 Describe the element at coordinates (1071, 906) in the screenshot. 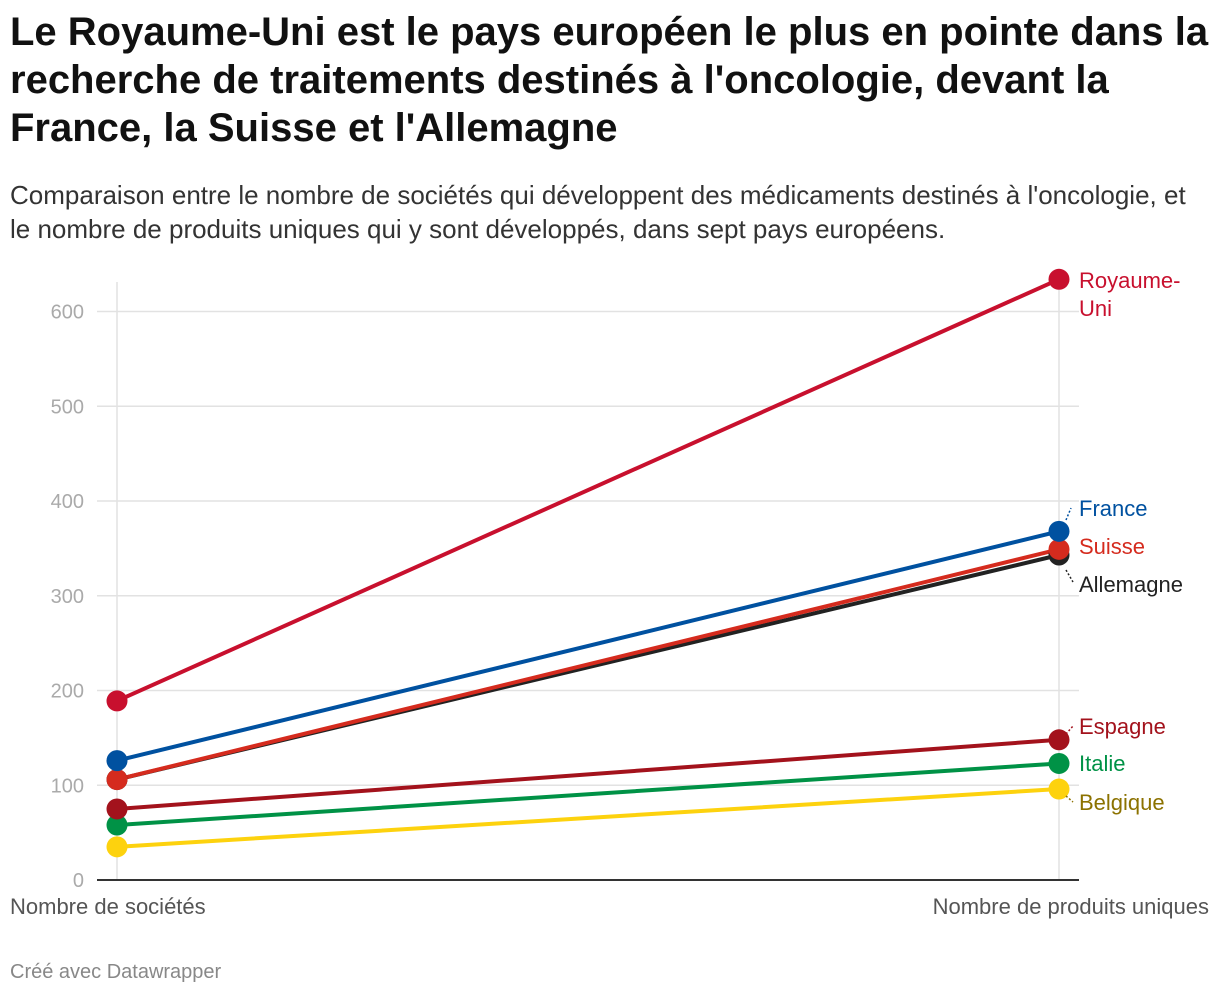

I see `x-tick-label: Nombre de produits uniques` at that location.